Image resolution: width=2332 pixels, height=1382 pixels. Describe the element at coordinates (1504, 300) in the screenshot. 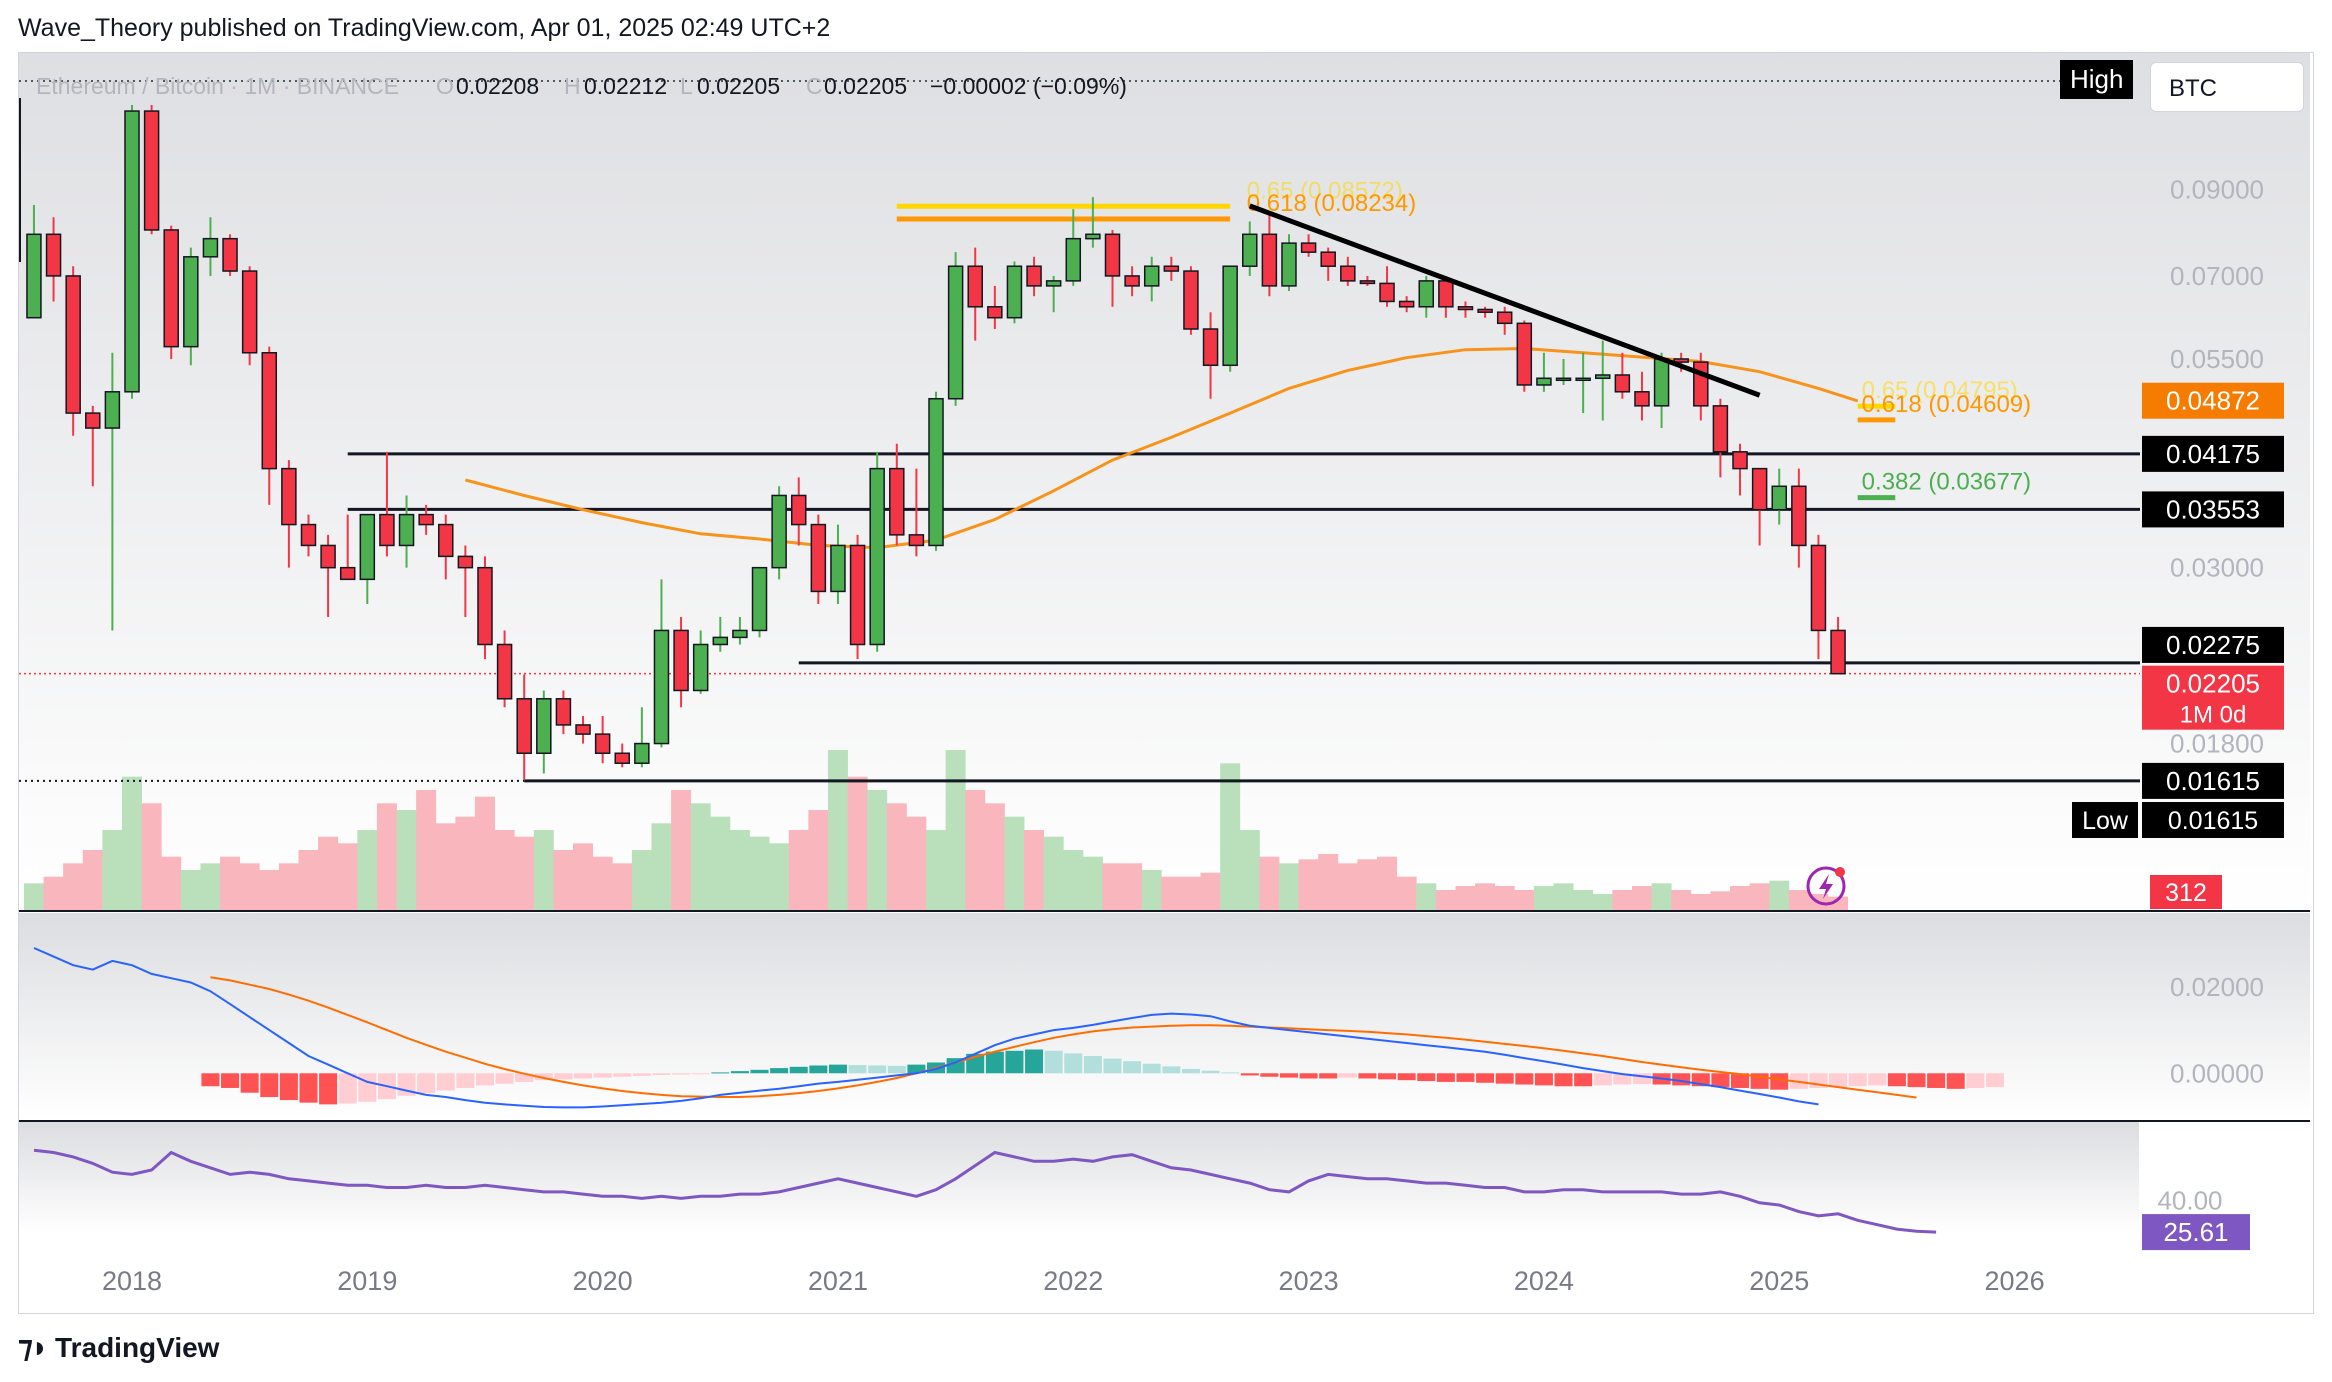

I see `trendline-layer` at that location.